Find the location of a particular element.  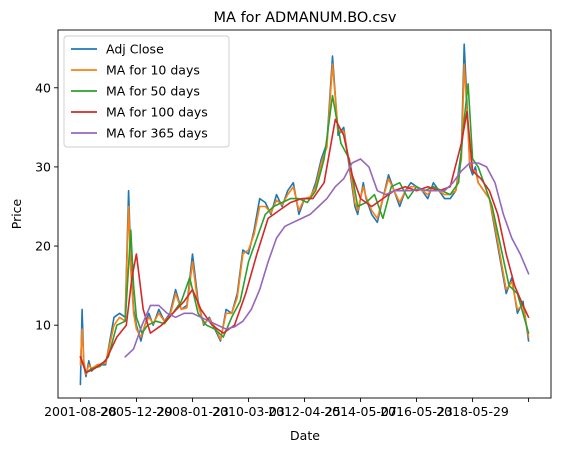

legend-label: MA for 365 days is located at coordinates (157, 133).